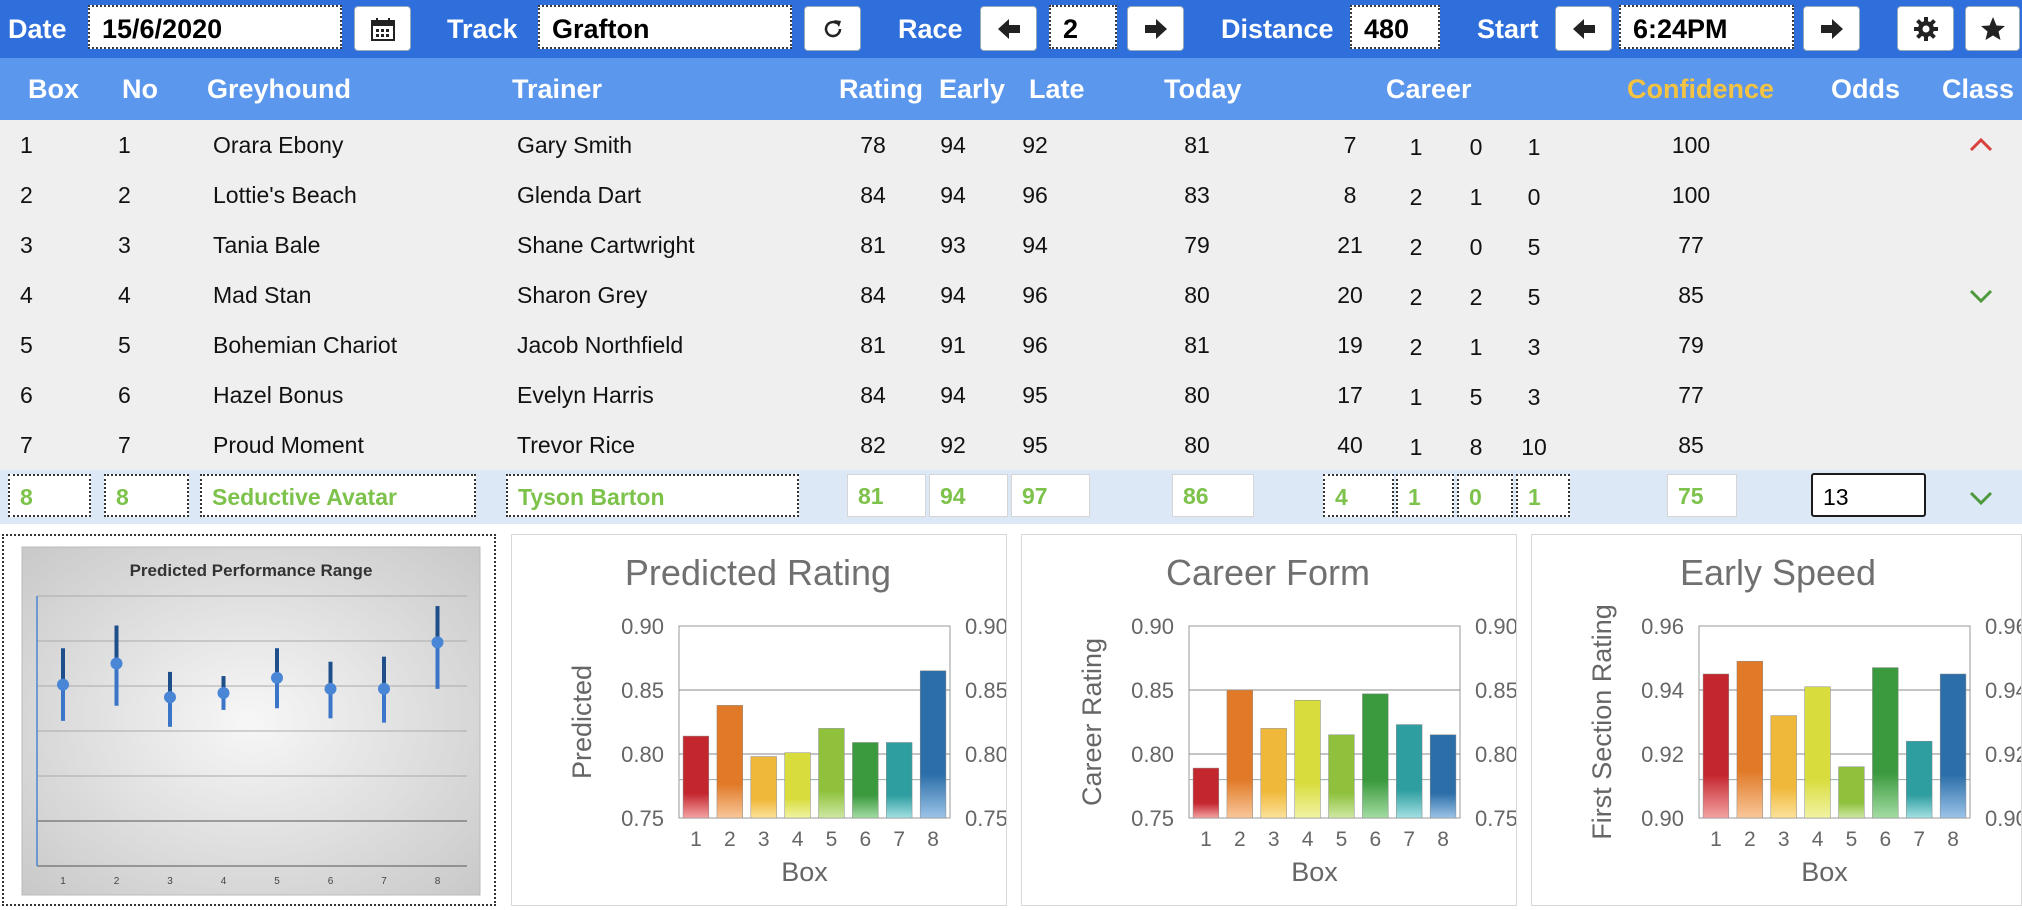  I want to click on cell-box: 5, so click(26, 345).